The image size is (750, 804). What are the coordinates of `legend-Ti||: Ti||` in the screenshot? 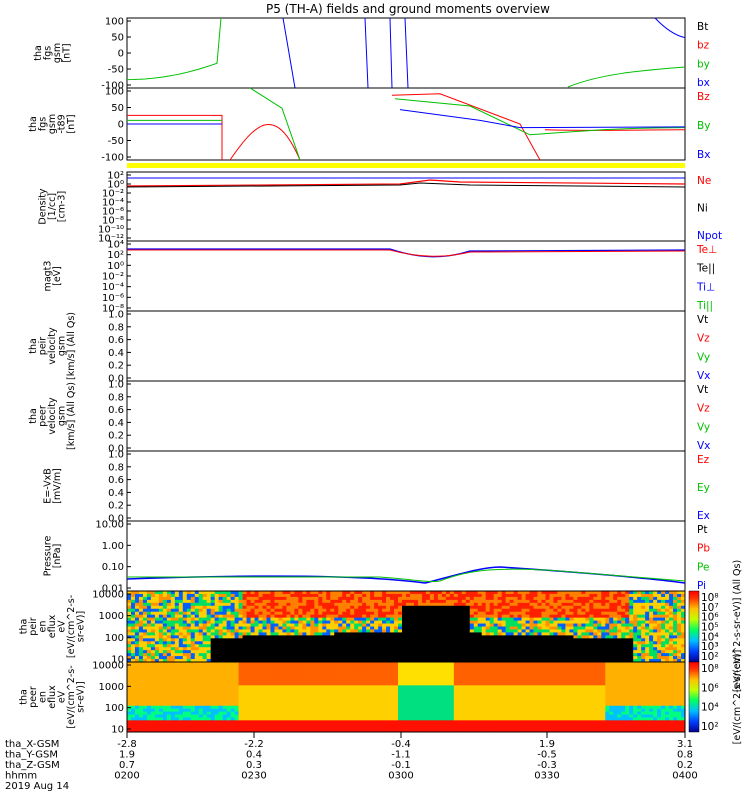 It's located at (704, 306).